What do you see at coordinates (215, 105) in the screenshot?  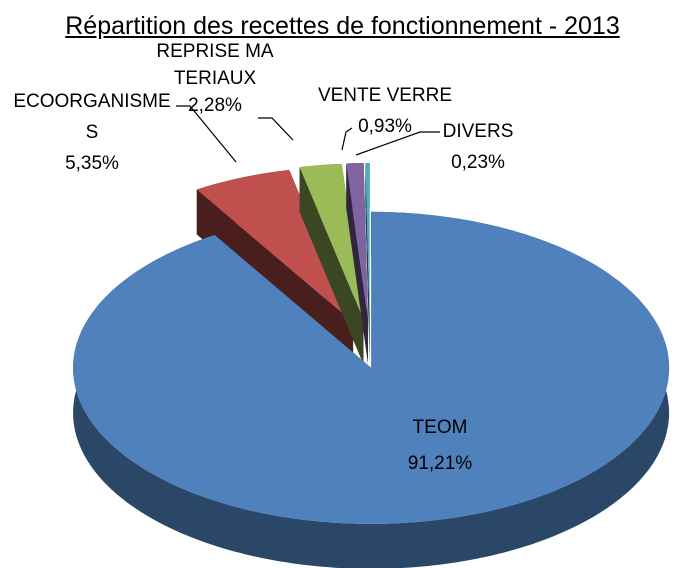 I see `value-label: 2,28%` at bounding box center [215, 105].